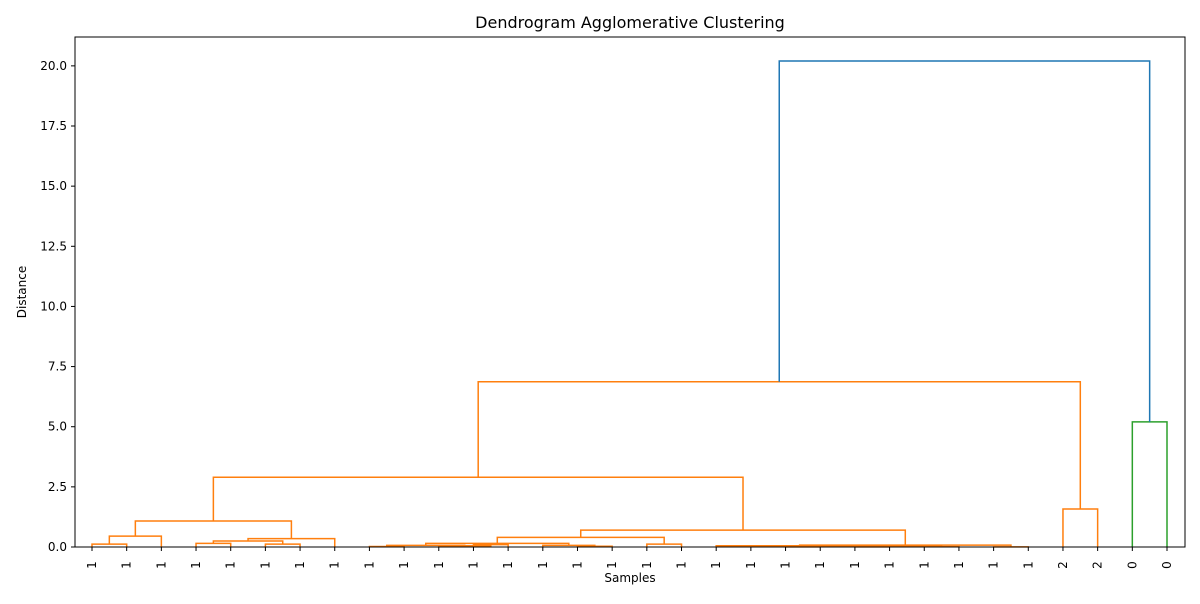  Describe the element at coordinates (53, 66) in the screenshot. I see `y-tick-label: 20.0` at that location.